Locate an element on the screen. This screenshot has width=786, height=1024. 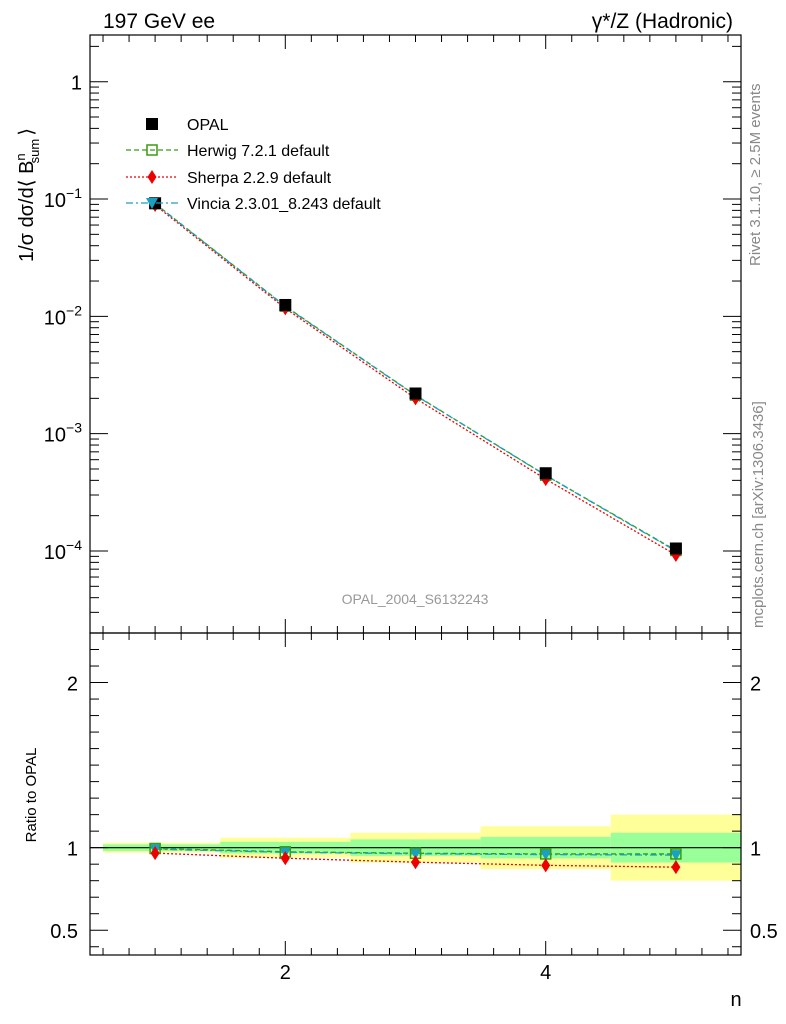
ratio-y-axis-title: Ratio to OPAL is located at coordinates (31, 795).